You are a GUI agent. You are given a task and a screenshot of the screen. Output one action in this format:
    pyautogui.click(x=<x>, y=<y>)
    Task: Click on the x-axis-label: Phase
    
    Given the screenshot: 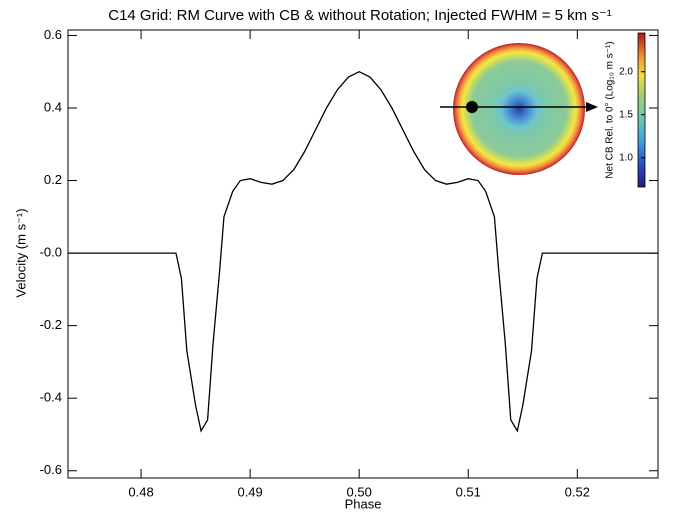 What is the action you would take?
    pyautogui.click(x=363, y=503)
    